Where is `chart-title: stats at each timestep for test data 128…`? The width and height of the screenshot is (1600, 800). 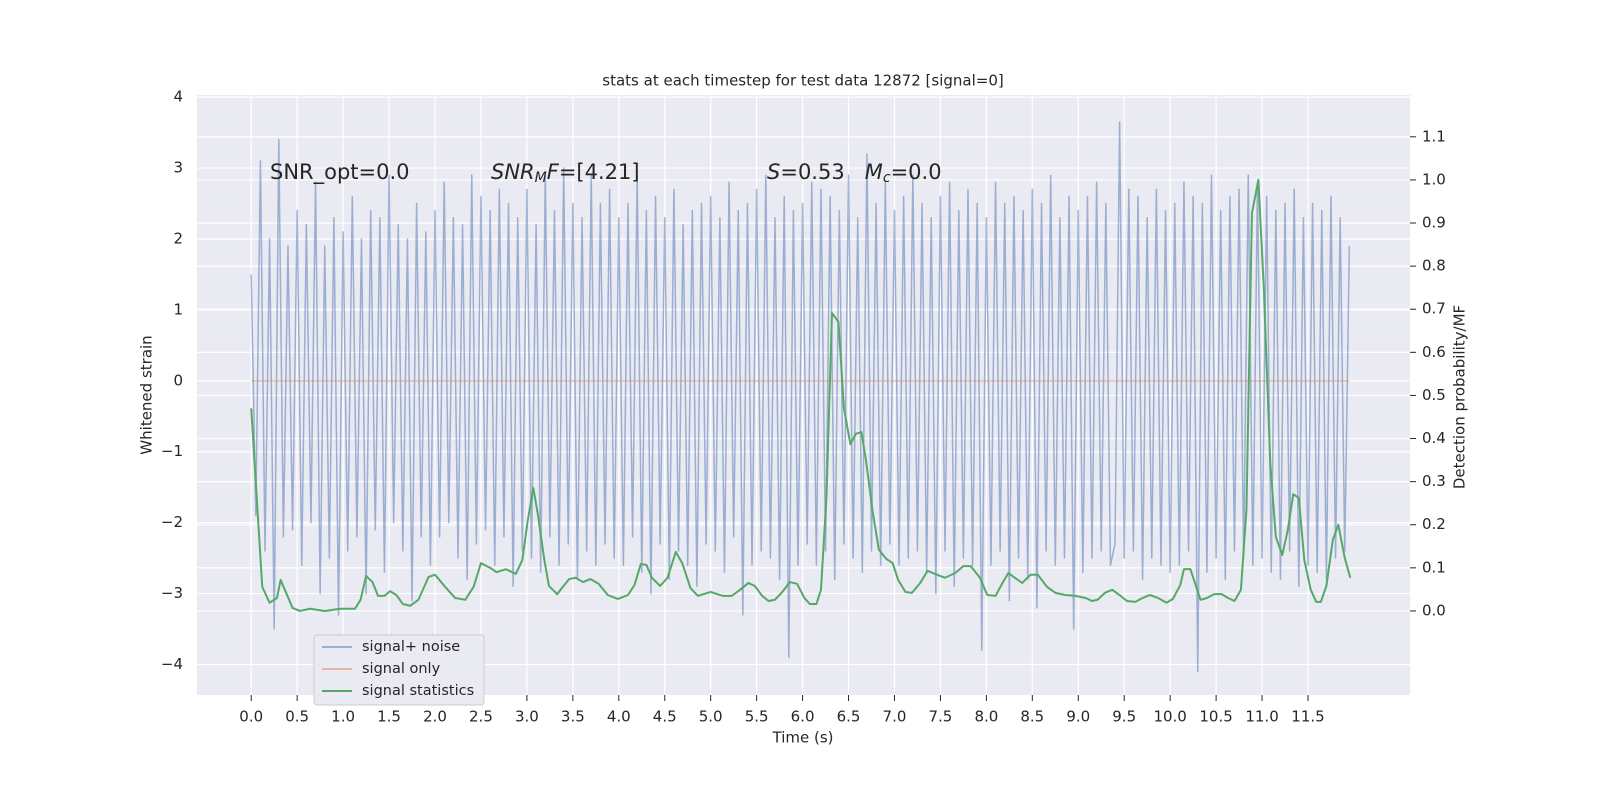
chart-title: stats at each timestep for test data 128… is located at coordinates (802, 81).